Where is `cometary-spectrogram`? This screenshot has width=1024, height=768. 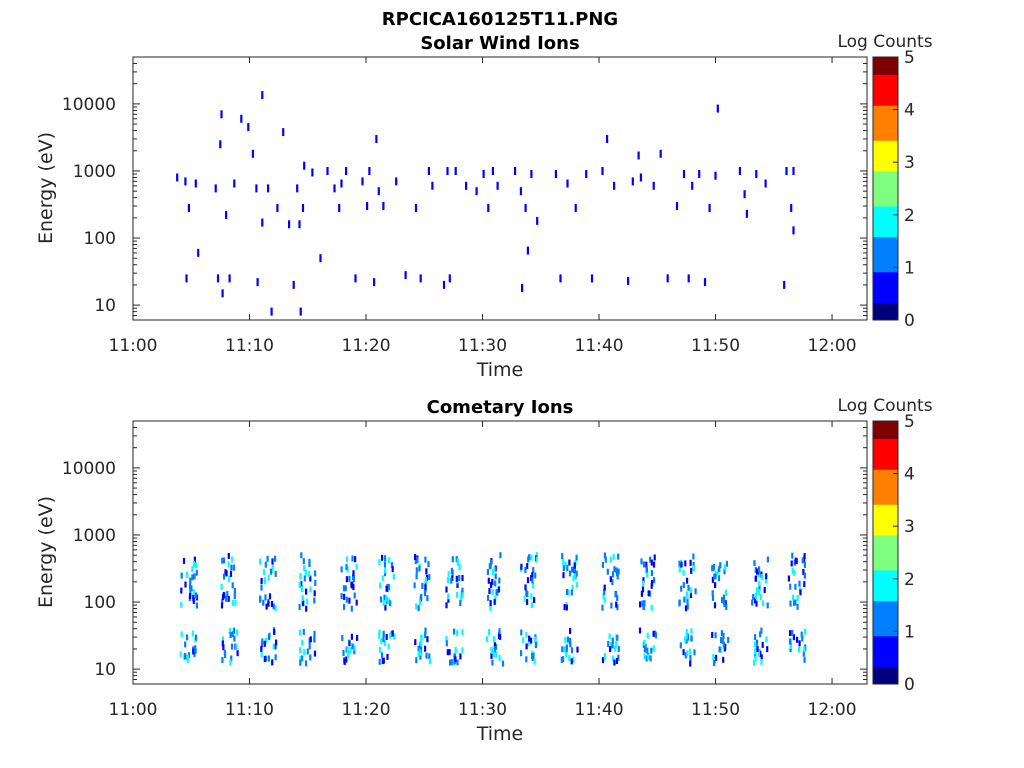 cometary-spectrogram is located at coordinates (493, 609).